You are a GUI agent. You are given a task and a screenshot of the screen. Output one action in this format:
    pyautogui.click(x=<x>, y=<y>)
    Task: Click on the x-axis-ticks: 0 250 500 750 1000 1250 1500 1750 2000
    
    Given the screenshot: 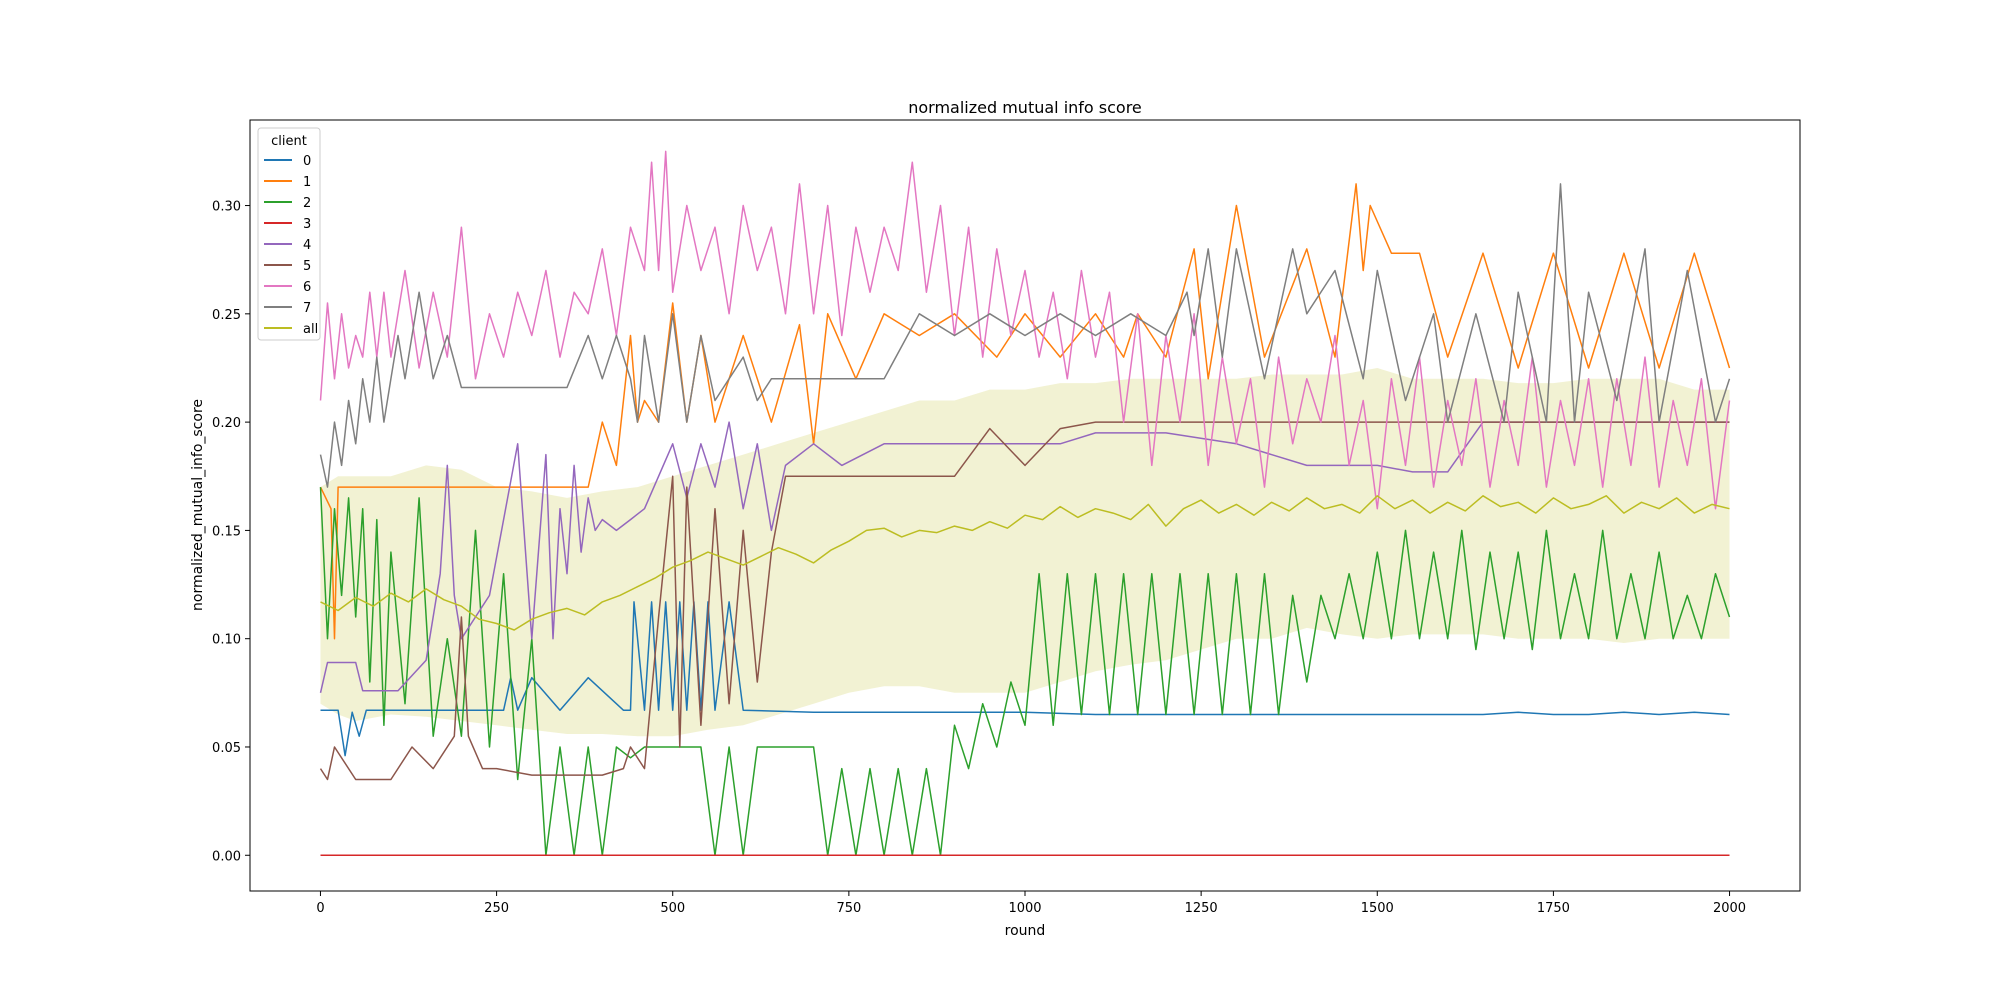 What is the action you would take?
    pyautogui.click(x=1031, y=903)
    